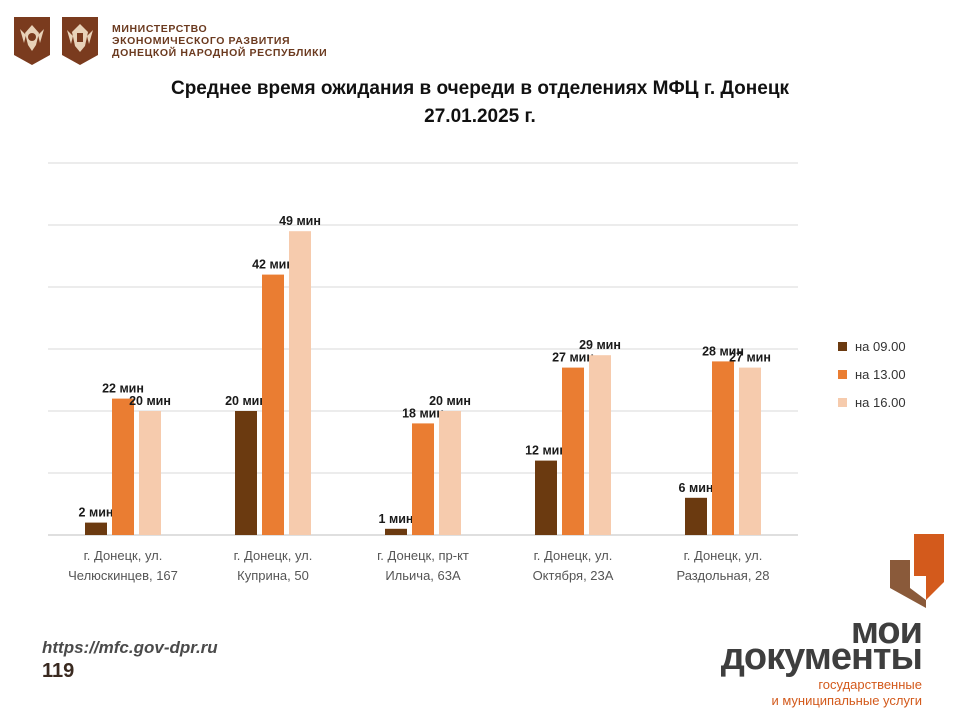 The image size is (960, 720). I want to click on category-label: Раздольная, 28, so click(722, 575).